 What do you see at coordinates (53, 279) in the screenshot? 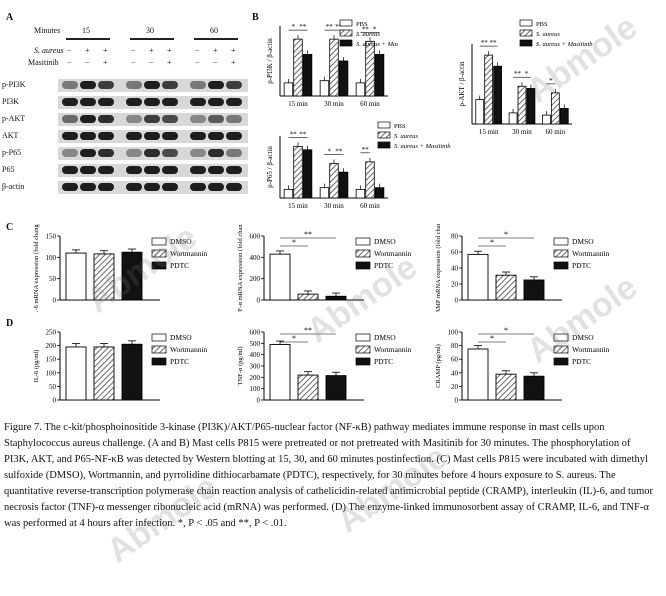
I see `y-tick-label: 50` at bounding box center [53, 279].